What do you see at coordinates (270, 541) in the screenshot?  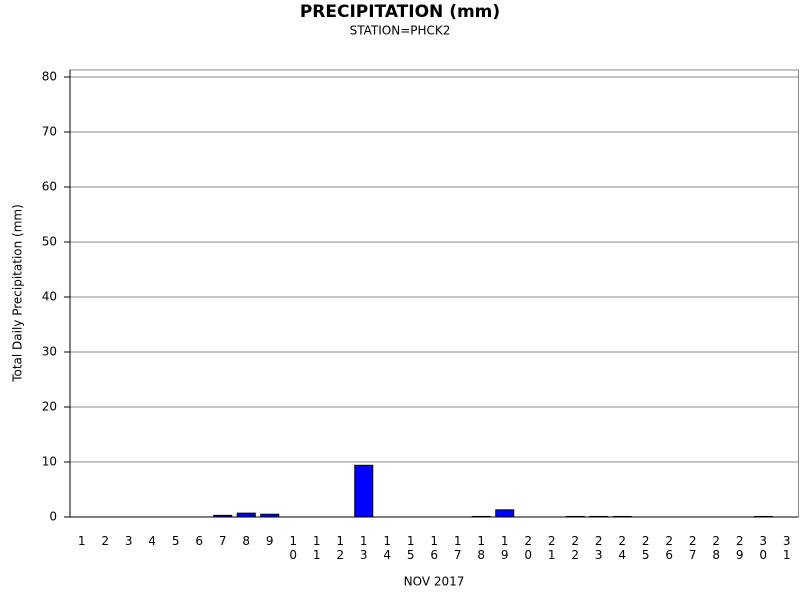 I see `x-tick-label: 9` at bounding box center [270, 541].